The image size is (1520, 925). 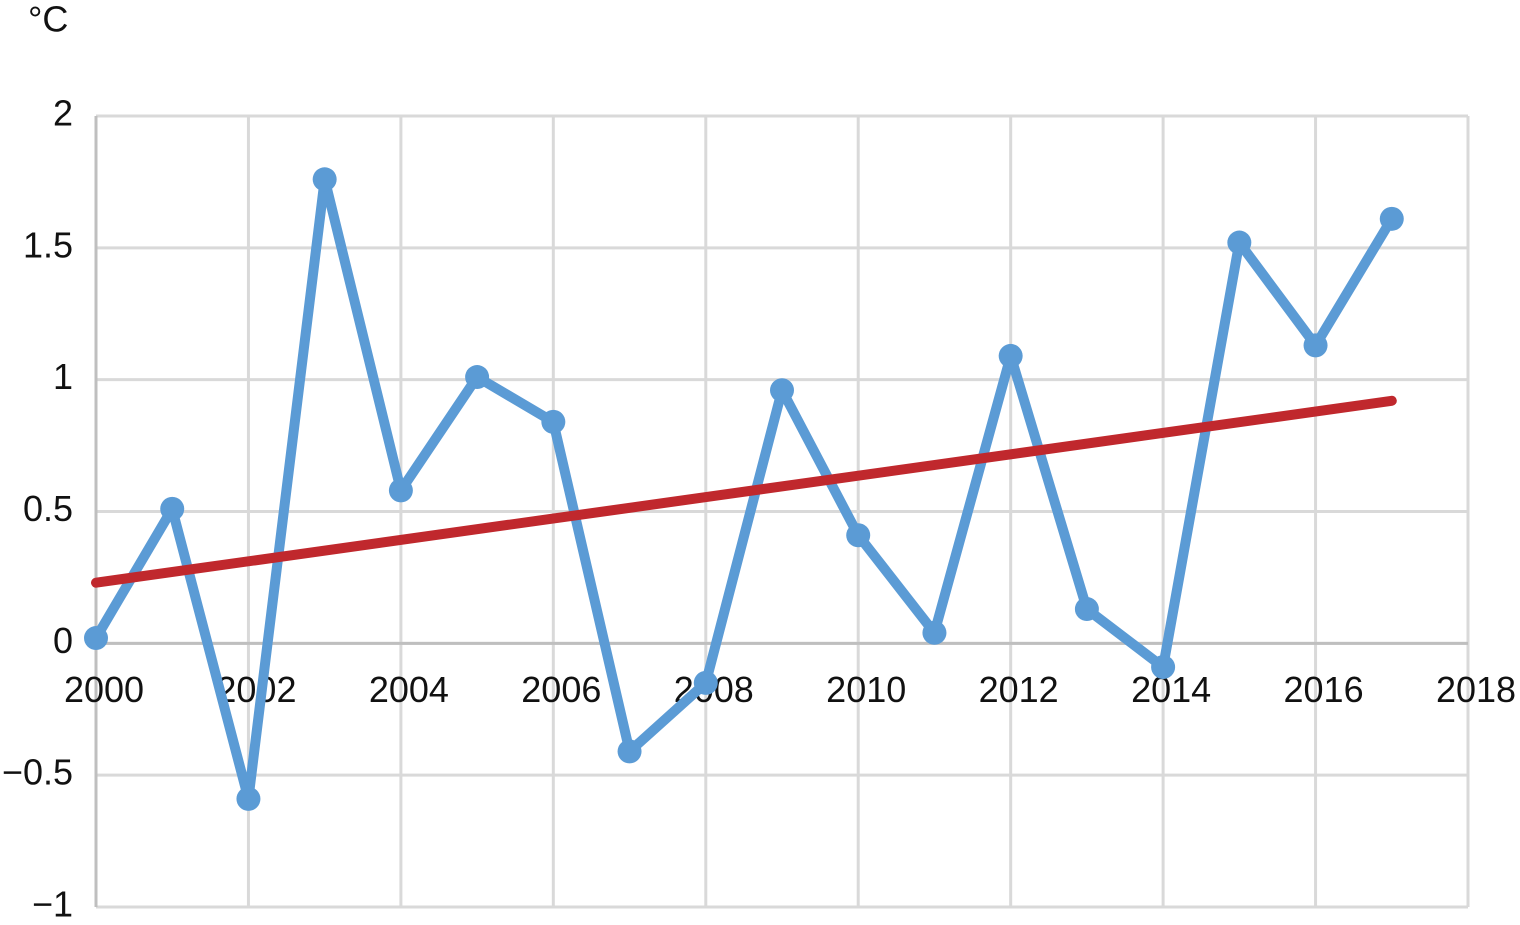 I want to click on y-axis-unit: °C, so click(x=48, y=20).